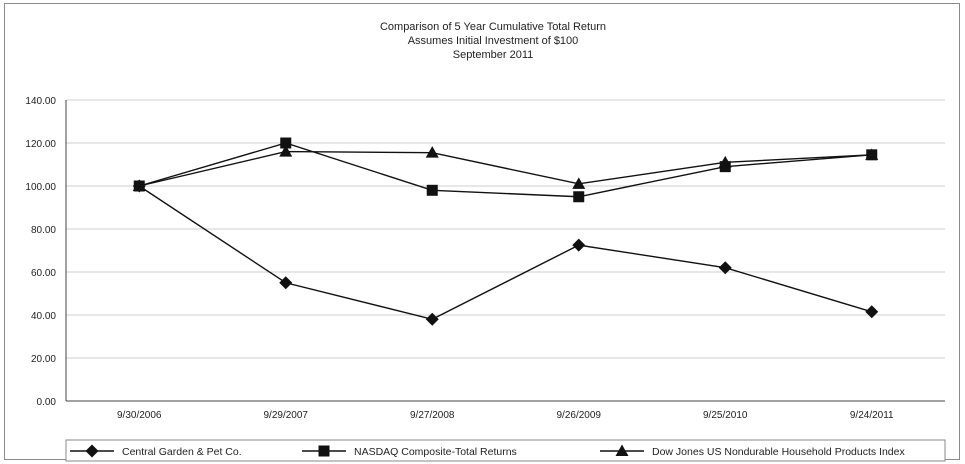 Image resolution: width=965 pixels, height=464 pixels. Describe the element at coordinates (725, 415) in the screenshot. I see `x-tick-label: 9/25/2010` at that location.